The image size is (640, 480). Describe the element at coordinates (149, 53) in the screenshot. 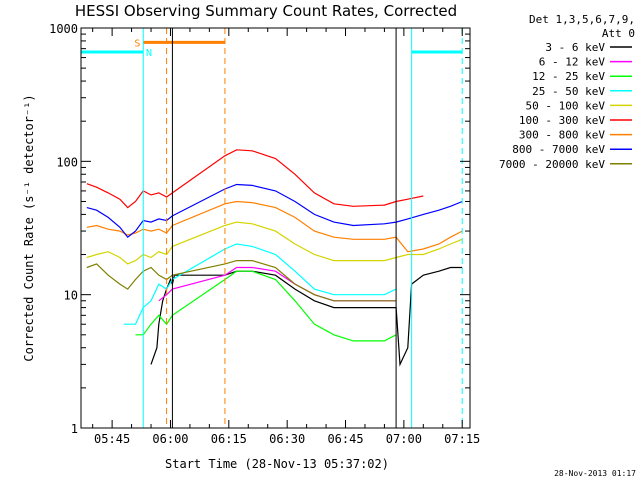

I see `annotation-n: N` at that location.